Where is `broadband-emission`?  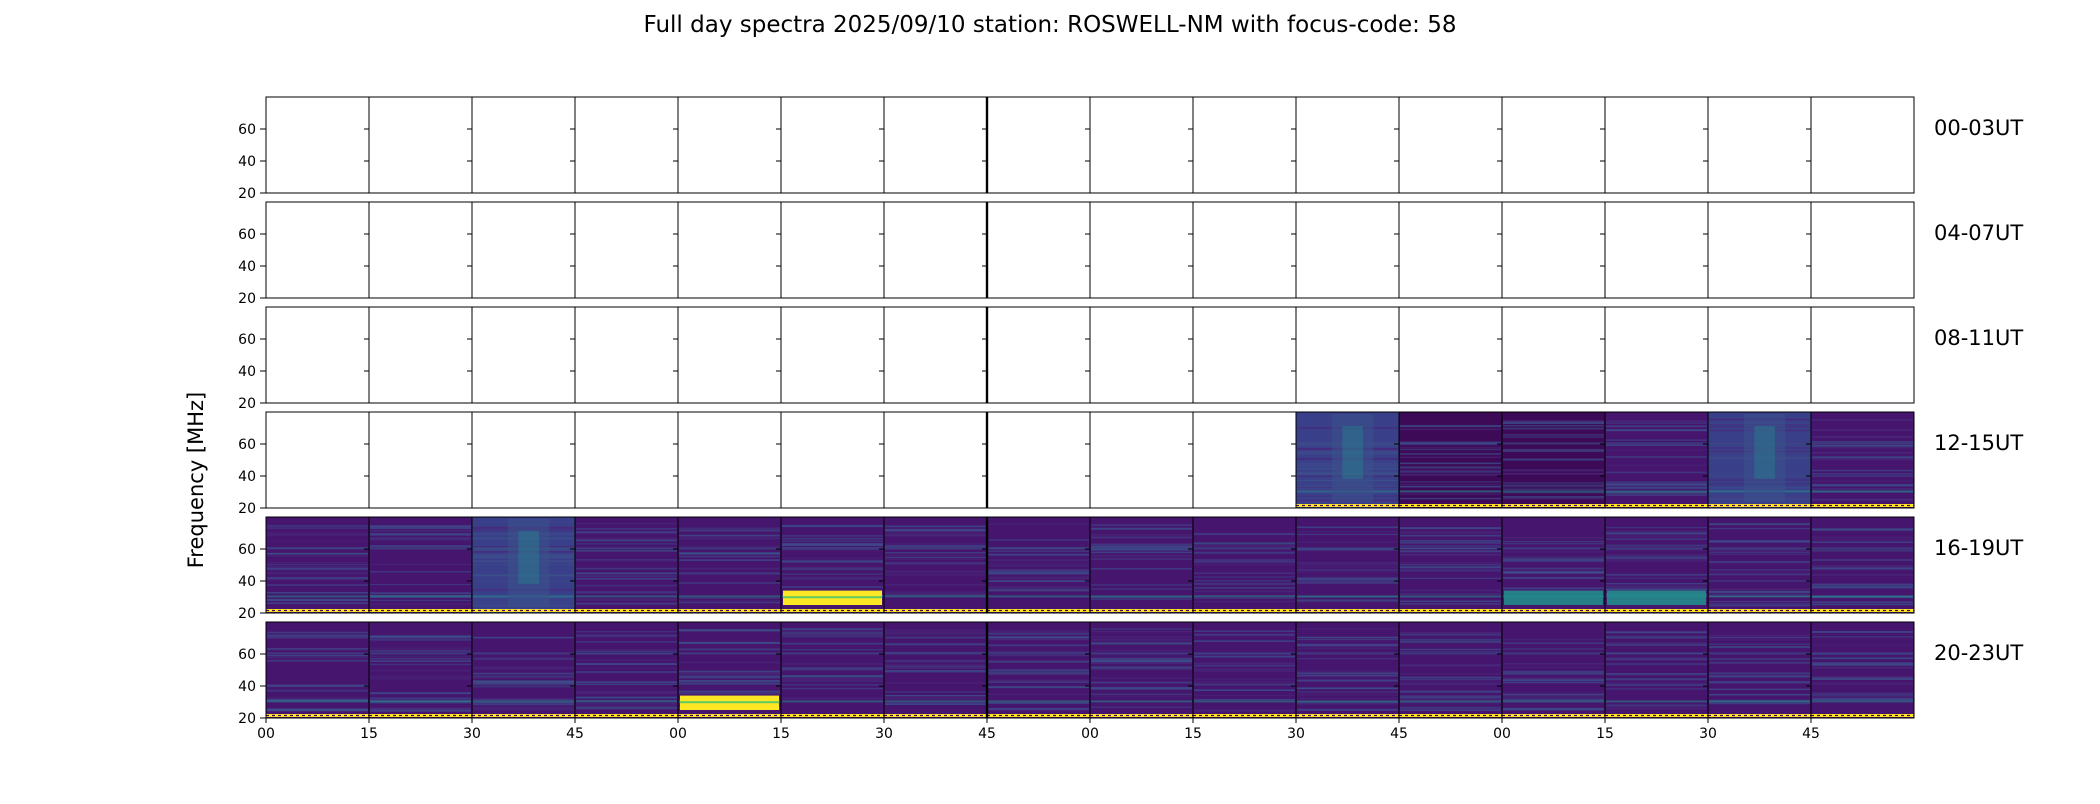
broadband-emission is located at coordinates (1765, 458).